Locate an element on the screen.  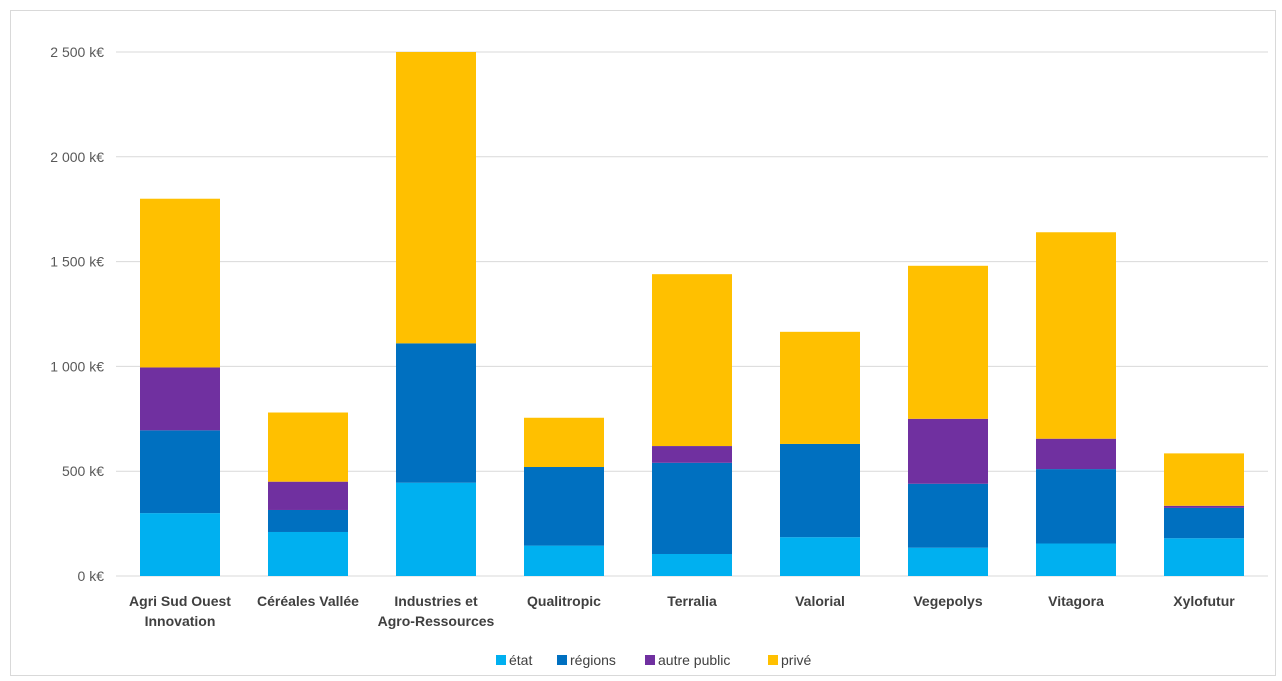
x-tick-label-line: Agro-Ressources is located at coordinates (436, 621).